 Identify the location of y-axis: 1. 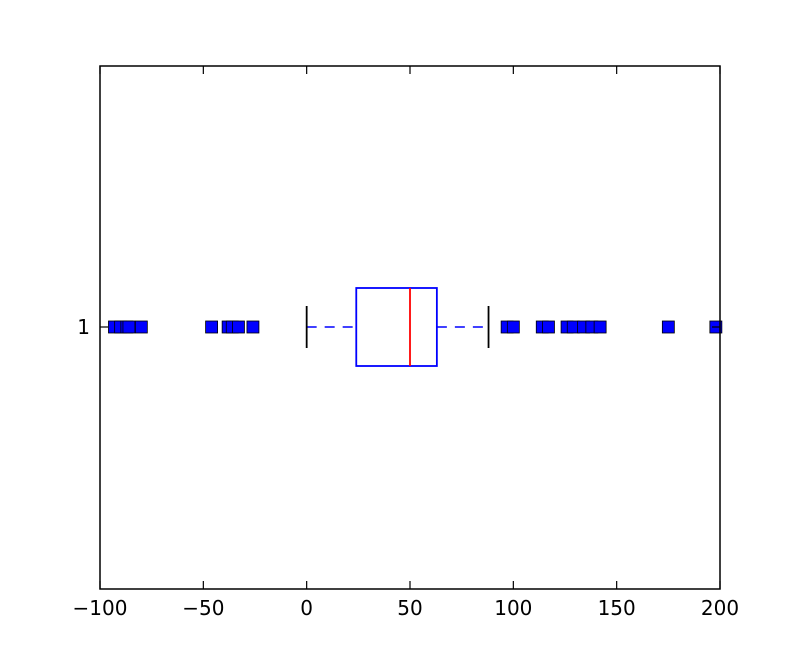
(398, 327).